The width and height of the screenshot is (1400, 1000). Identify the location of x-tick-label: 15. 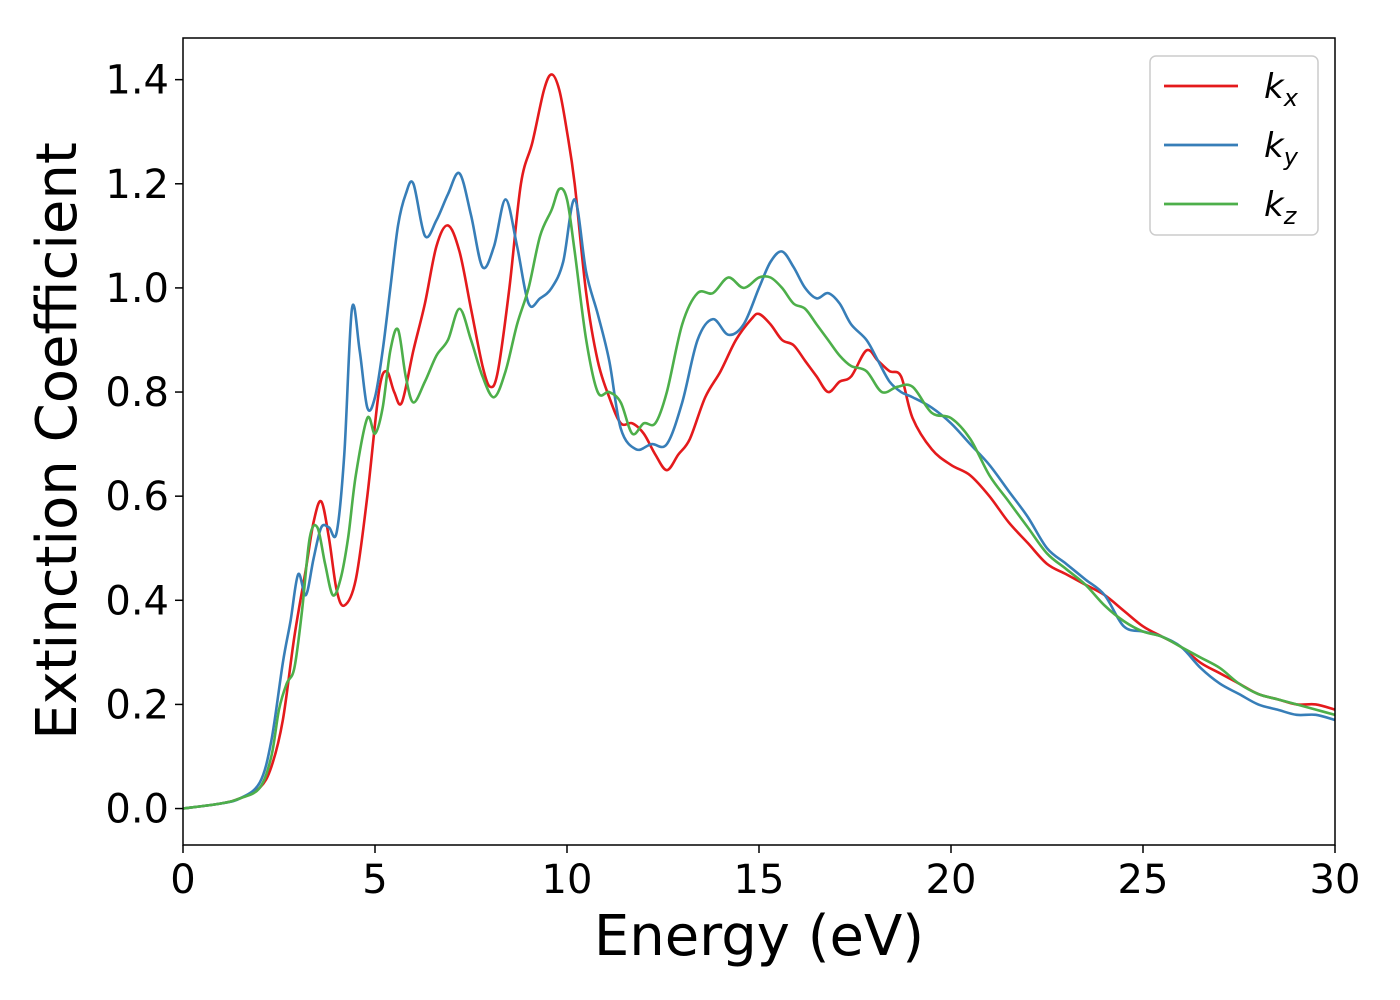
(759, 880).